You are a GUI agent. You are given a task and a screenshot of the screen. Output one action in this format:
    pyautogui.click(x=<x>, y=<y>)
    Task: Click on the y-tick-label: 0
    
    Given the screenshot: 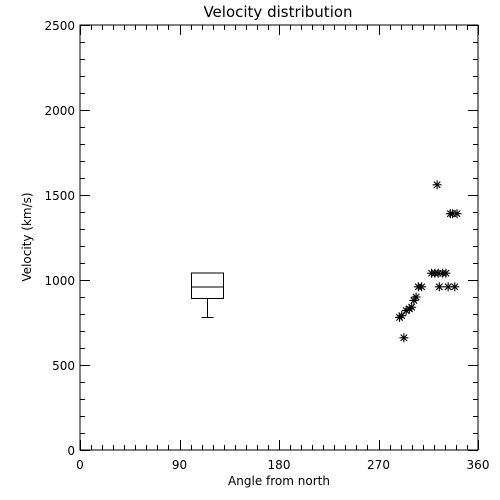 What is the action you would take?
    pyautogui.click(x=71, y=451)
    